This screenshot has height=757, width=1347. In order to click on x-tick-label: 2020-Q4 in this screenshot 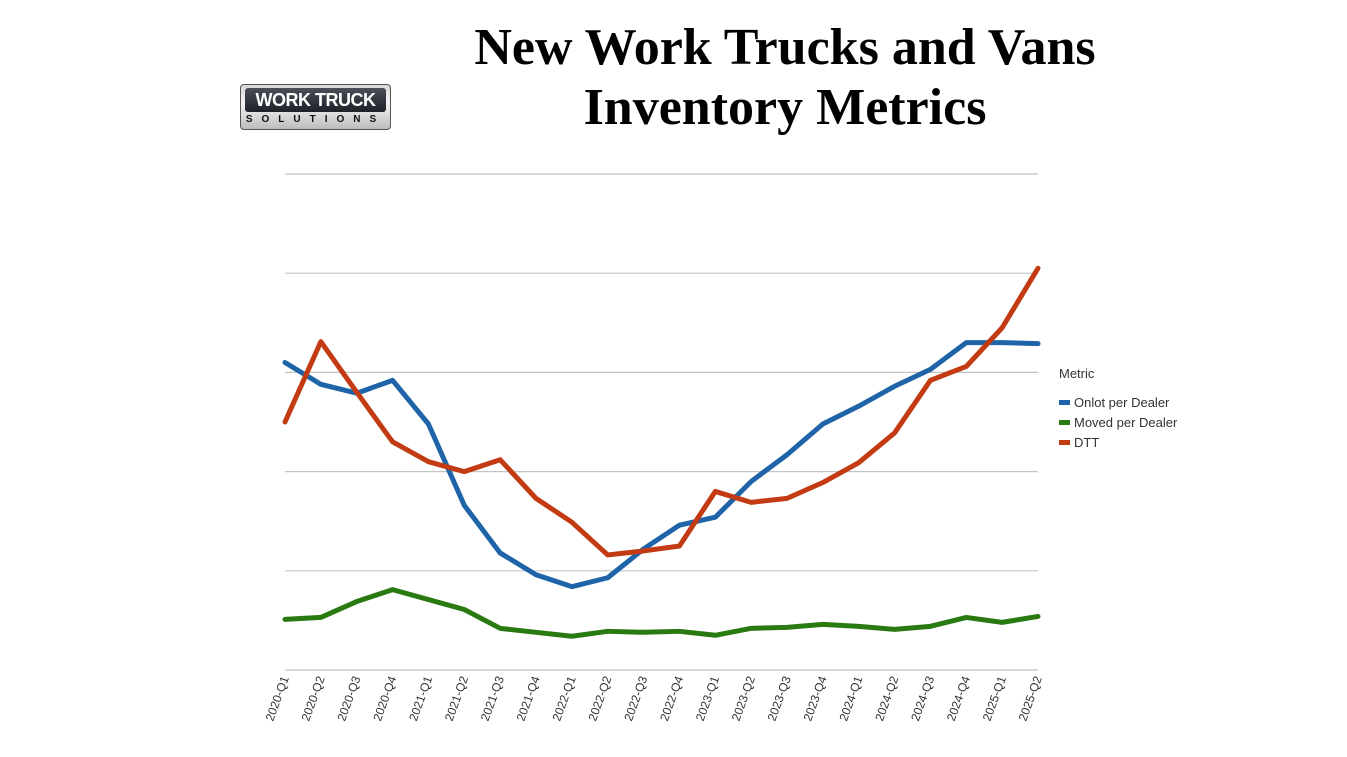, I will do `click(384, 698)`.